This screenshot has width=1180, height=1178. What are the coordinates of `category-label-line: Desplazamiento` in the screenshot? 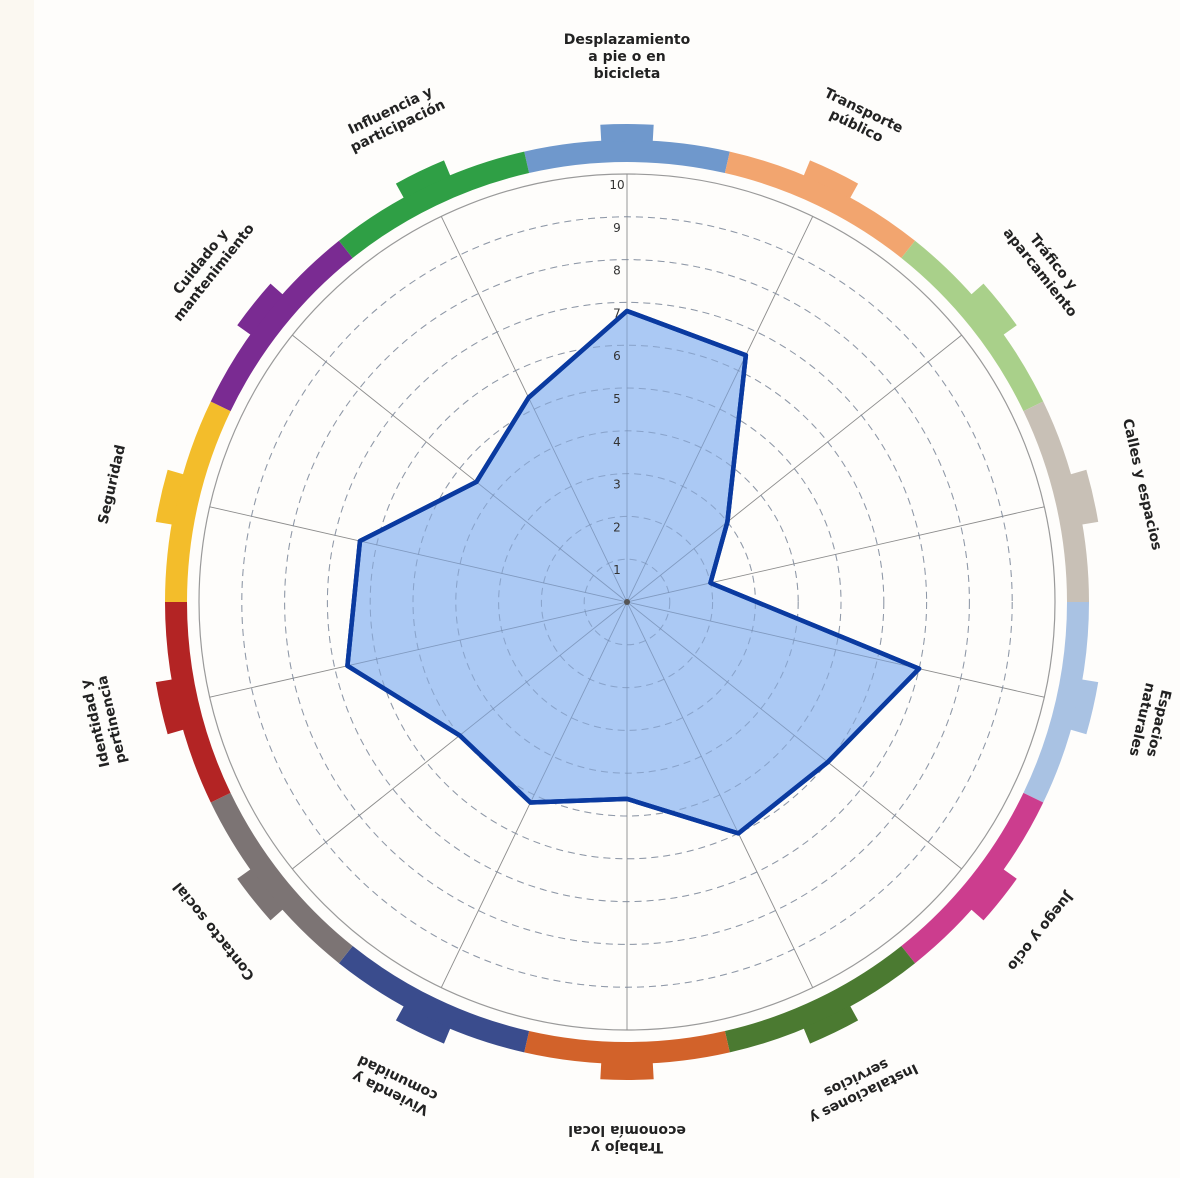 It's located at (627, 40).